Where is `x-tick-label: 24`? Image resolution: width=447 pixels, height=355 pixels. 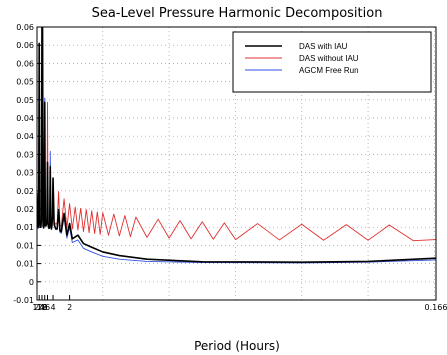 x-tick-label: 24 is located at coordinates (39, 307).